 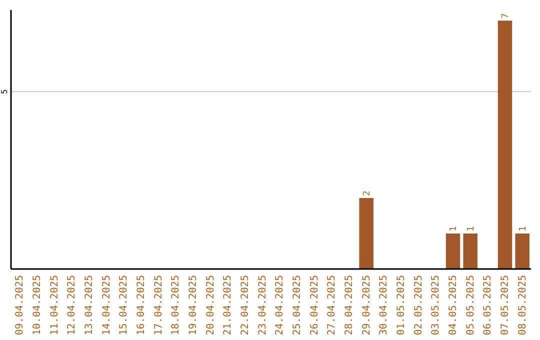 I want to click on x-tick-label: 13.04.2025, so click(x=89, y=305).